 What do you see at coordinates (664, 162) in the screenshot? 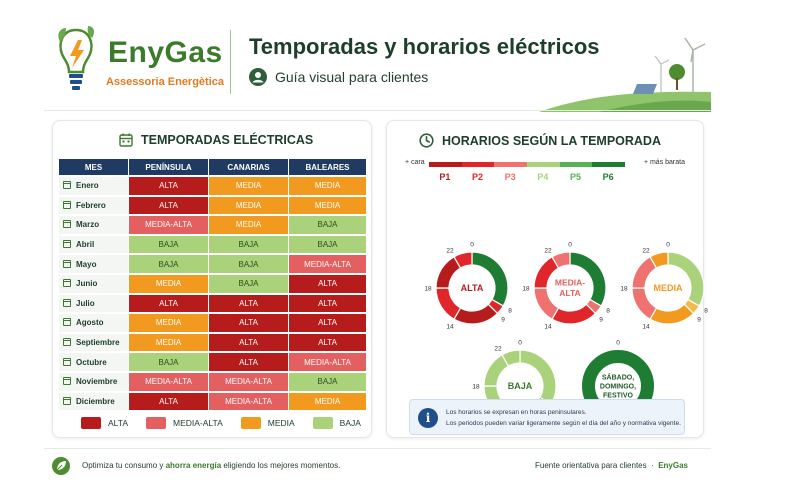
I see `cheaper-label: + más barata` at bounding box center [664, 162].